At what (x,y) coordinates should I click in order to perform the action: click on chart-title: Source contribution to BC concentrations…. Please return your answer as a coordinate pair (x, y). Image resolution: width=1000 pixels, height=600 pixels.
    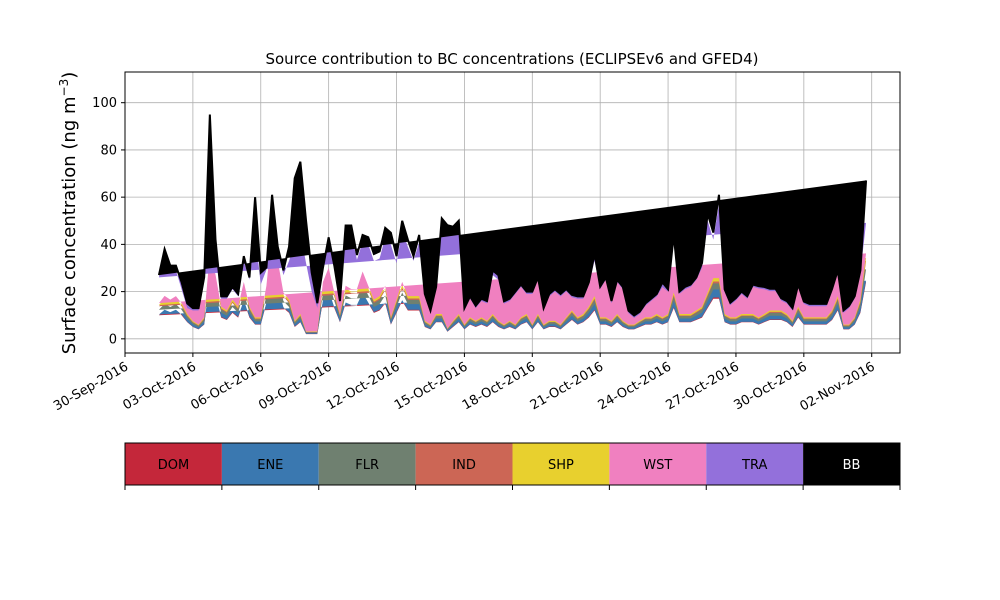
    Looking at the image, I should click on (511, 59).